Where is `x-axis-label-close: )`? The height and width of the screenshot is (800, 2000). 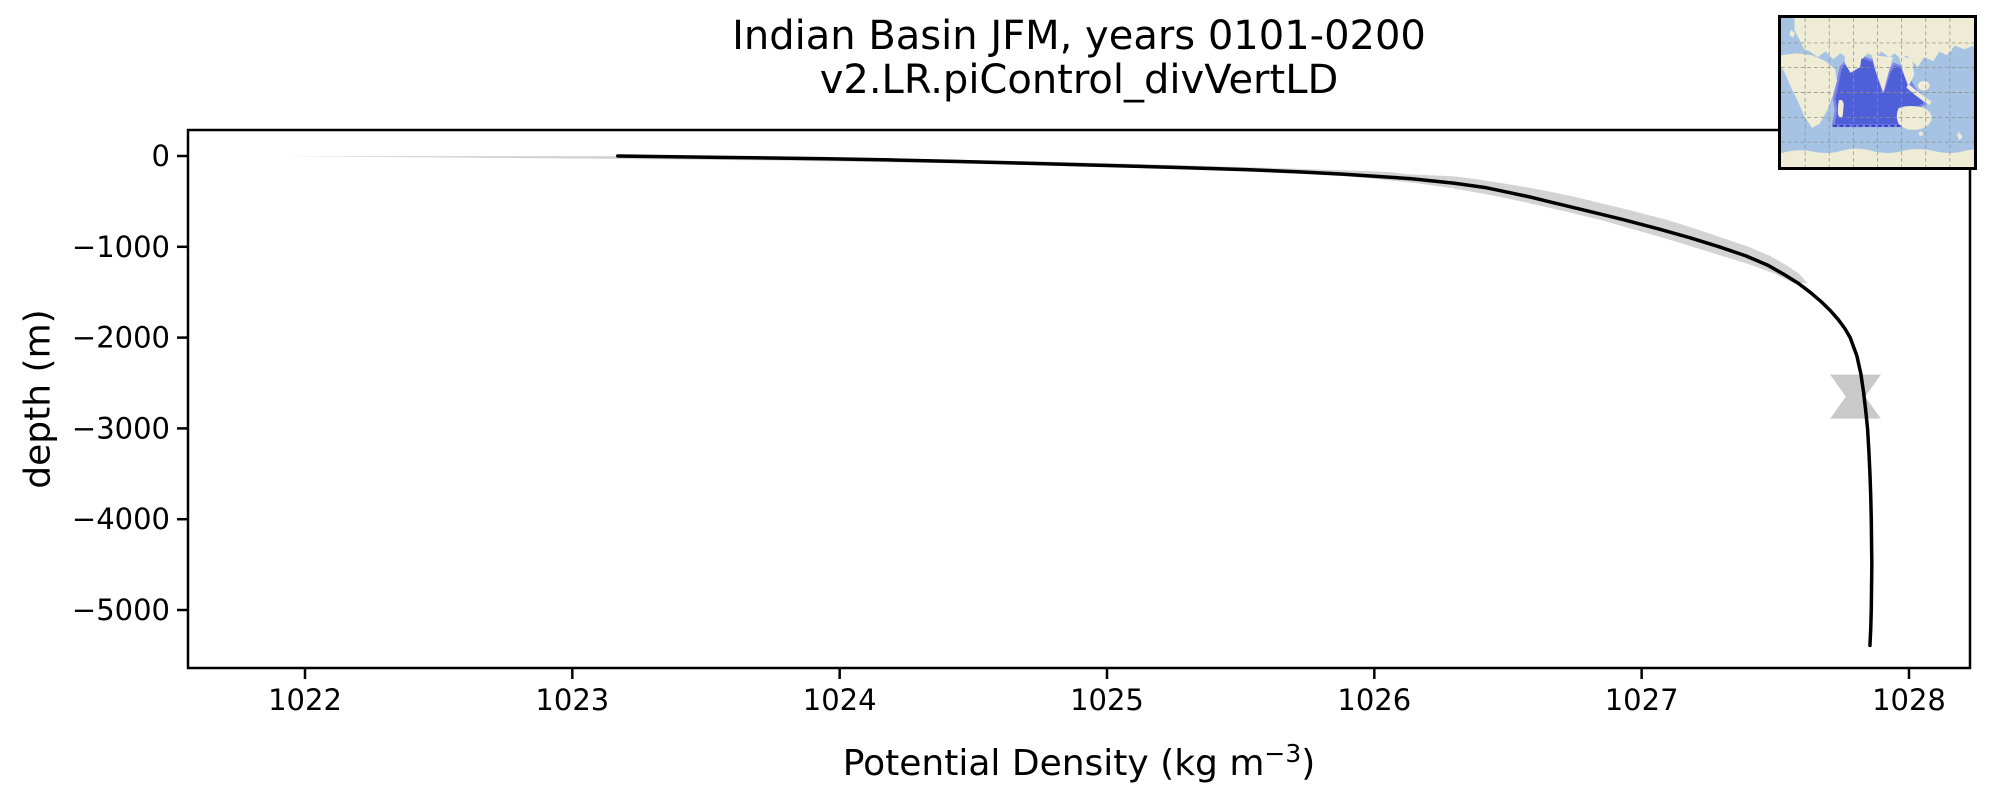
x-axis-label-close: ) is located at coordinates (1308, 763).